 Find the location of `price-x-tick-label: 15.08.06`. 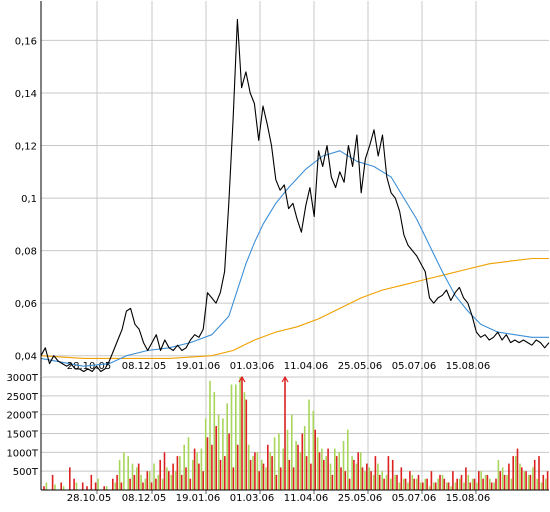

price-x-tick-label: 15.08.06 is located at coordinates (468, 366).